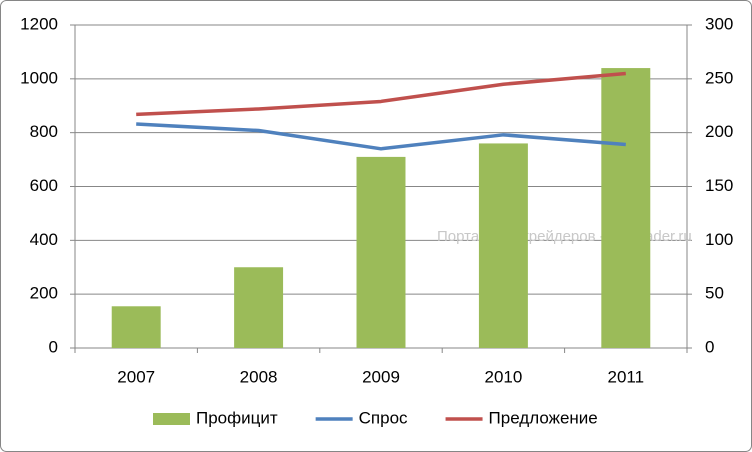 Image resolution: width=752 pixels, height=452 pixels. What do you see at coordinates (44, 131) in the screenshot?
I see `y-tick-label: 800` at bounding box center [44, 131].